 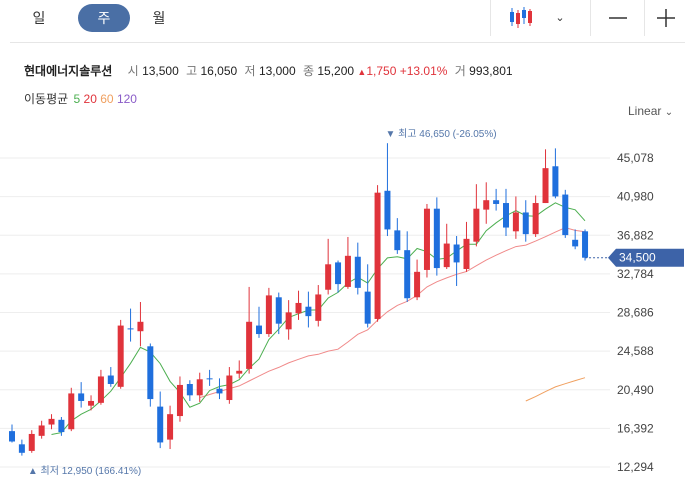 I want to click on scale-label: Linear, so click(x=645, y=111).